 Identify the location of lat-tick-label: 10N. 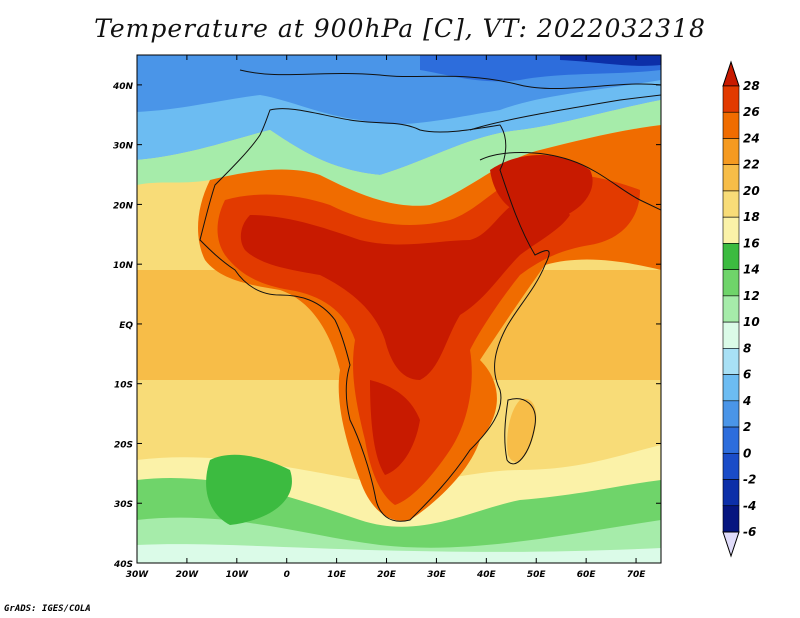
(123, 266).